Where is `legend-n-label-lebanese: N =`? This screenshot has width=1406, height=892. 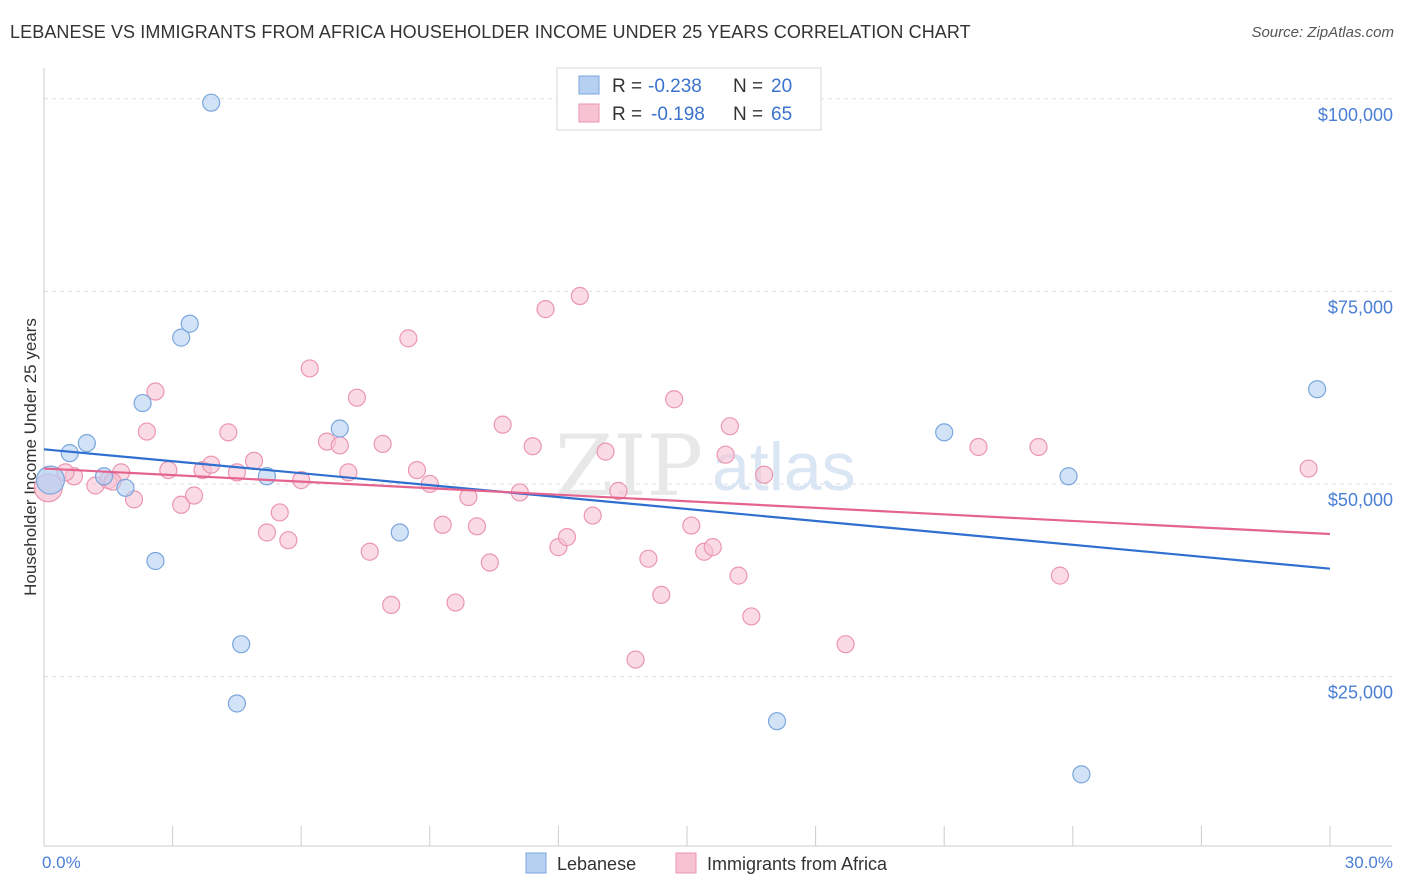
legend-n-label-lebanese: N = is located at coordinates (748, 86).